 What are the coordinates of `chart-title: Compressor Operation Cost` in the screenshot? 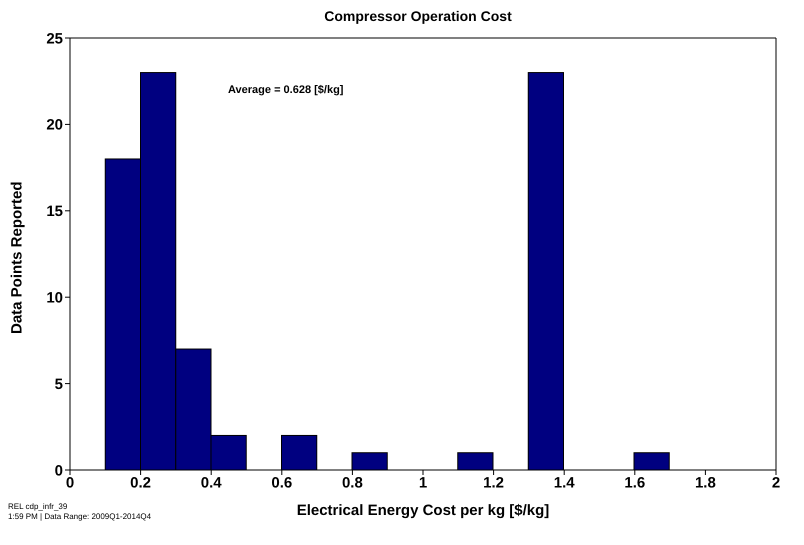 It's located at (418, 17).